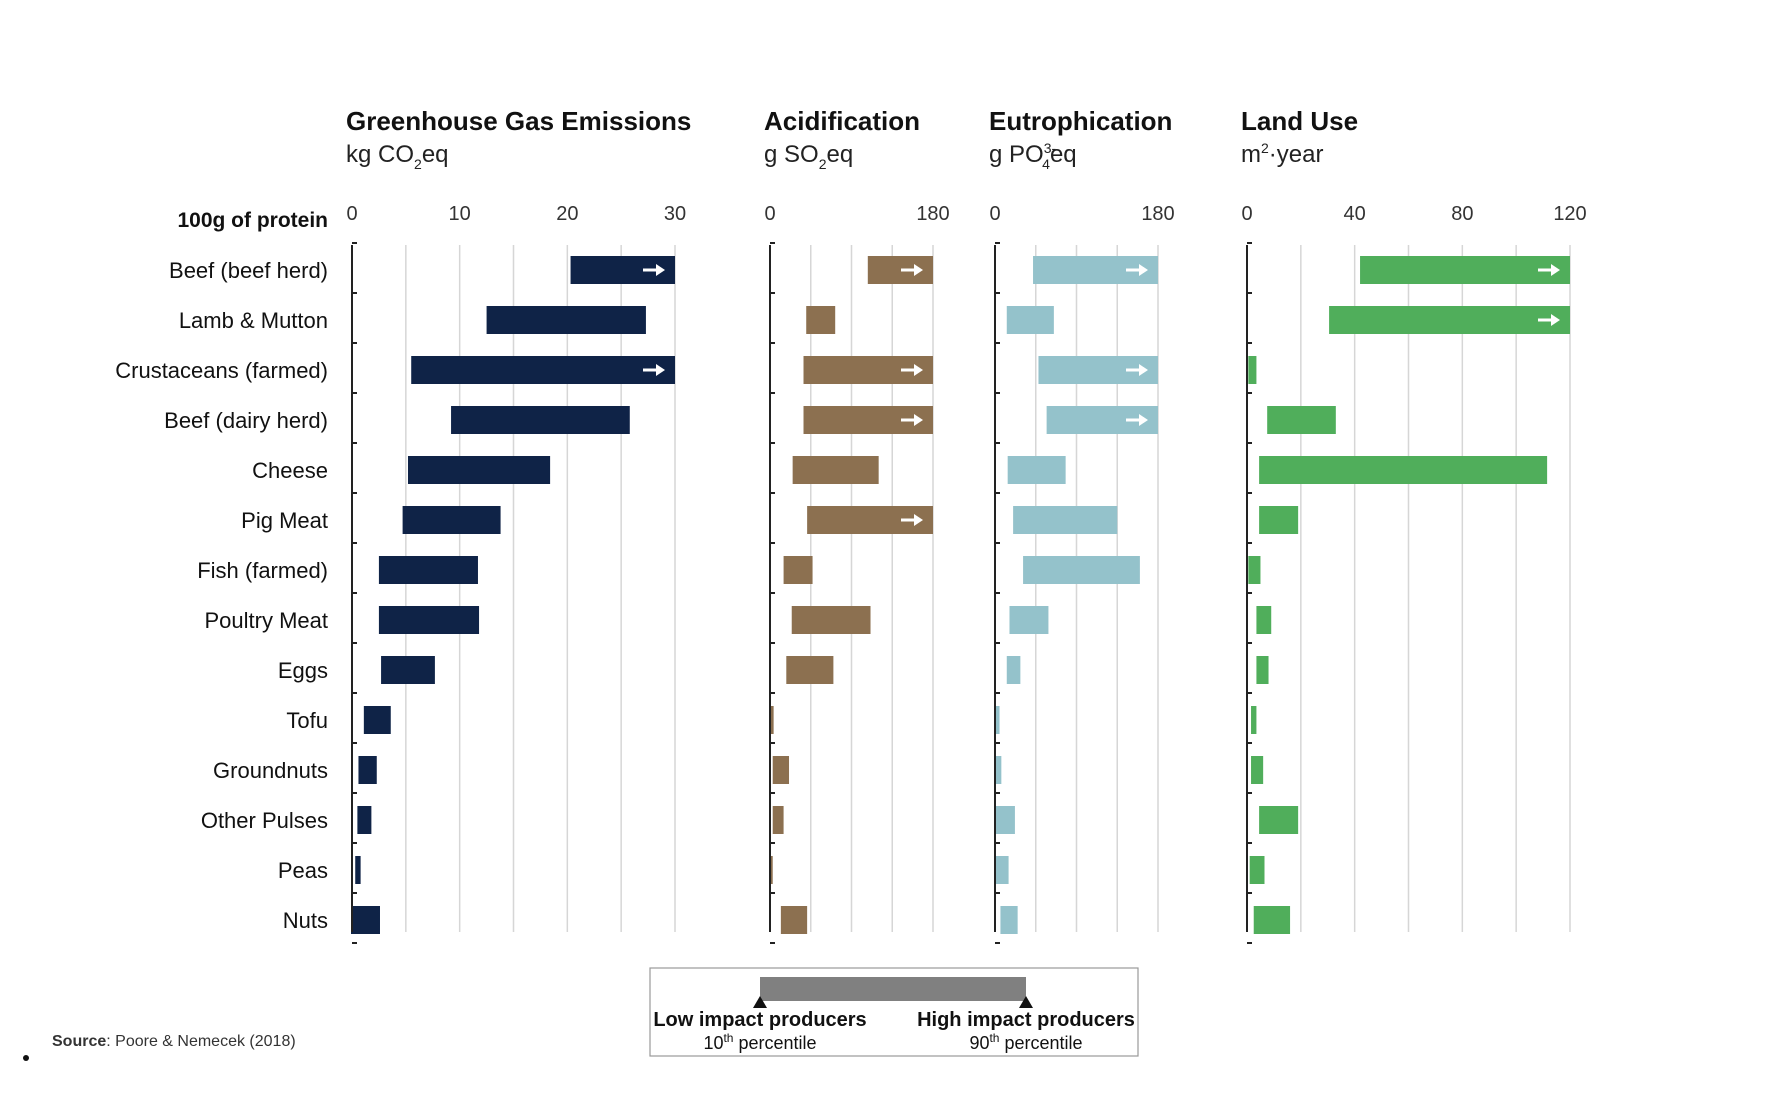 This screenshot has height=1120, width=1774. Describe the element at coordinates (1462, 214) in the screenshot. I see `tick-label: 80` at that location.